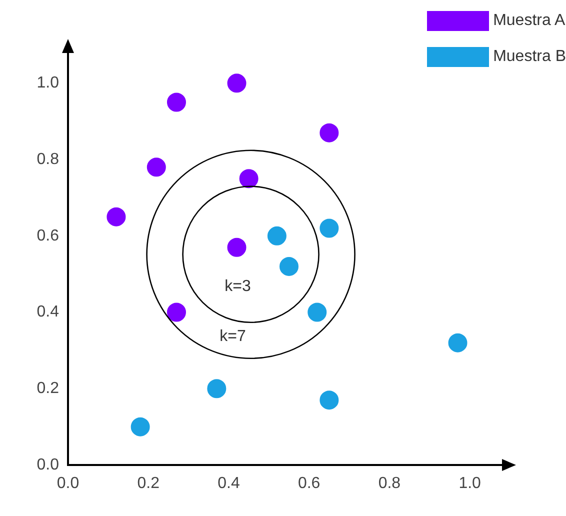  What do you see at coordinates (48, 465) in the screenshot?
I see `y-tick-label: 0.0` at bounding box center [48, 465].